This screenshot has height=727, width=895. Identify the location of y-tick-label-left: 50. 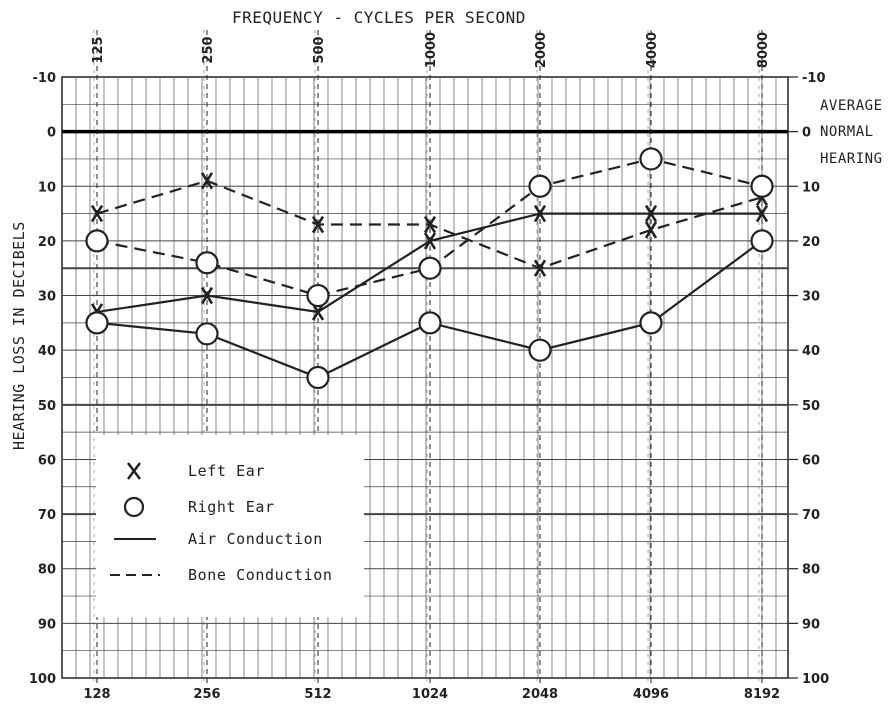
(47, 406).